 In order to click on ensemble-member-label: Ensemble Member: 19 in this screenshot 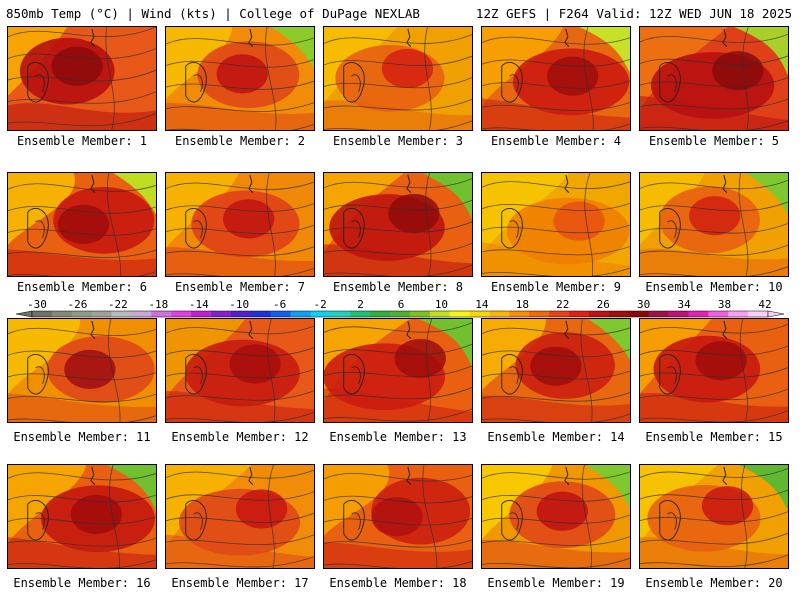, I will do `click(556, 583)`.